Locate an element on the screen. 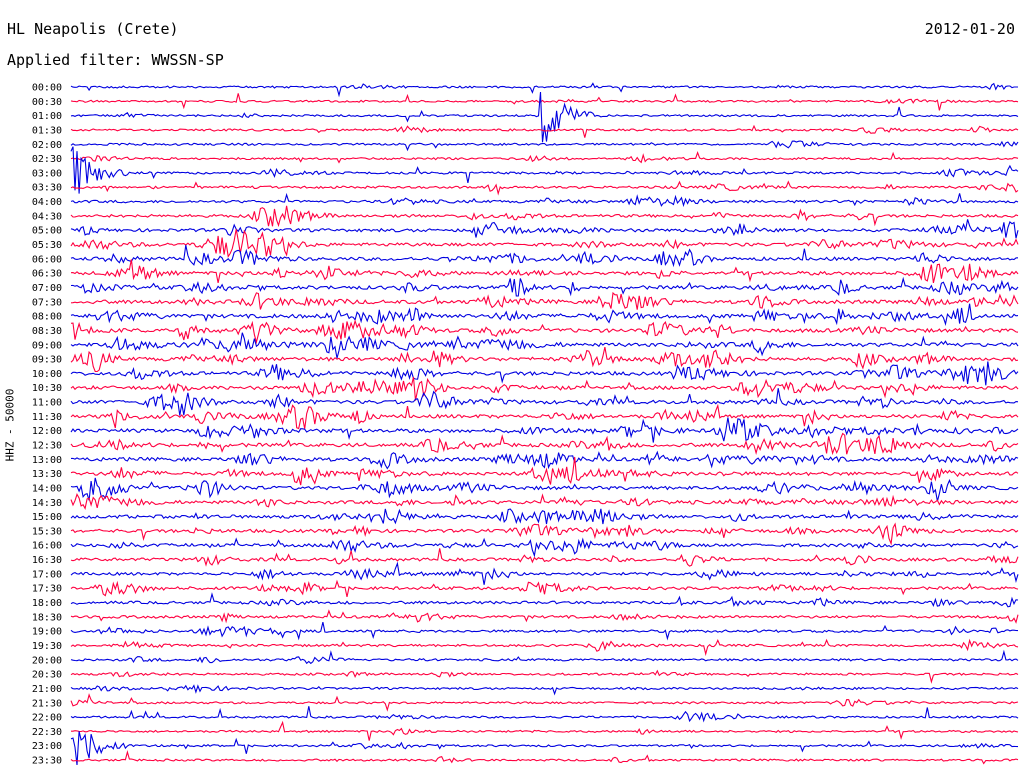  time-tick-label: 12:30 is located at coordinates (47, 446).